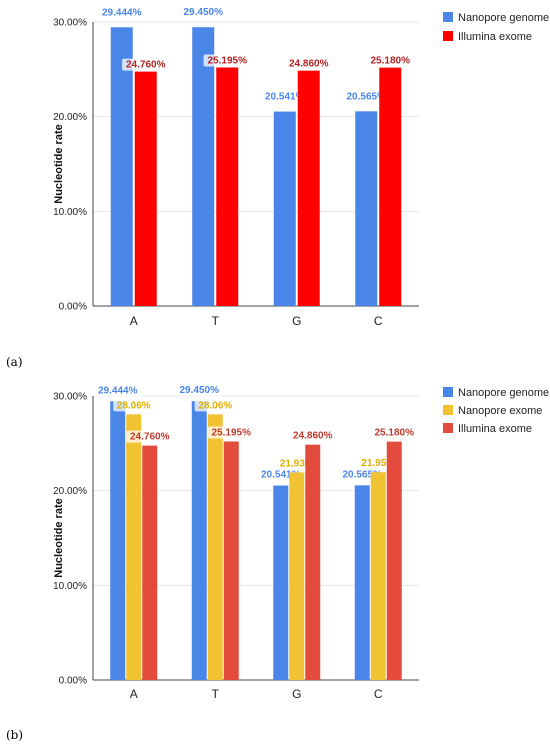  What do you see at coordinates (500, 411) in the screenshot?
I see `legend-label: Nanopore exome` at bounding box center [500, 411].